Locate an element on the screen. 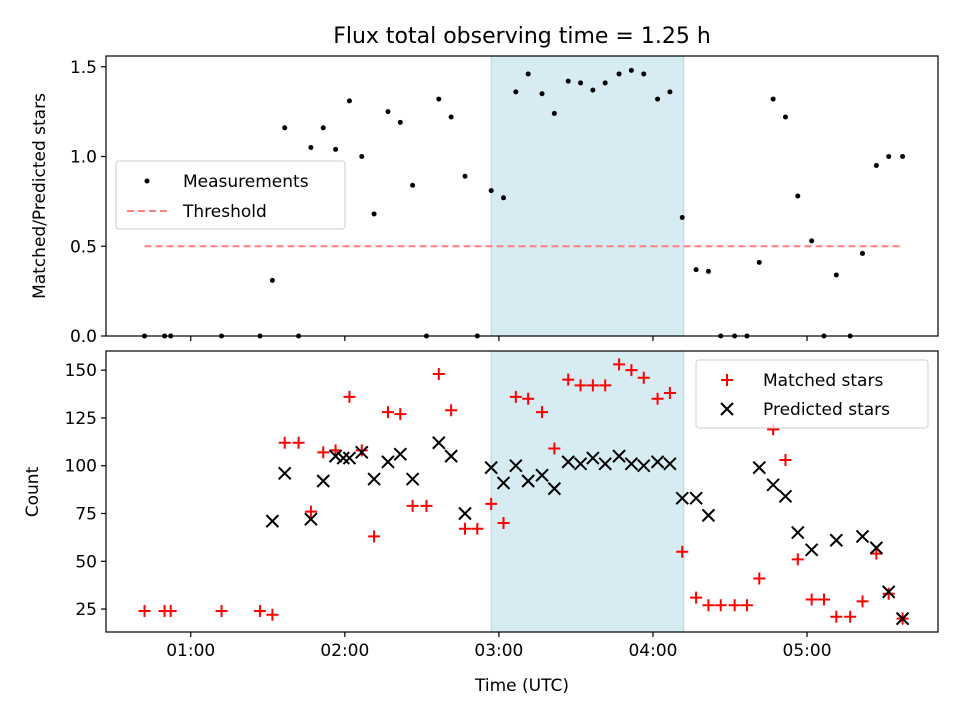 The image size is (960, 720). chart-title: Flux total observing time = 1.25 h is located at coordinates (522, 36).